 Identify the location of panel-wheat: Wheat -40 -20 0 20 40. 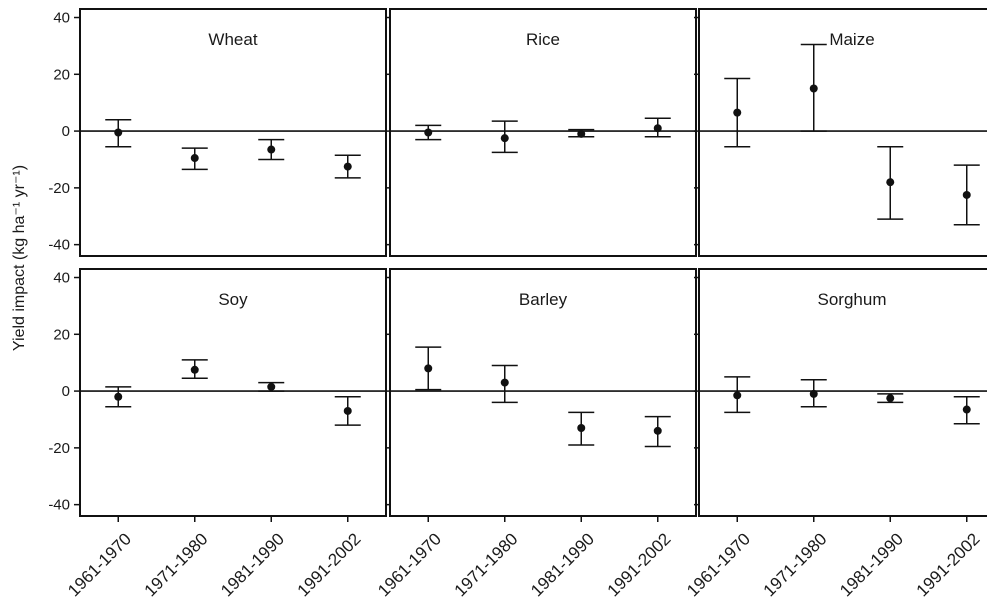
(217, 132).